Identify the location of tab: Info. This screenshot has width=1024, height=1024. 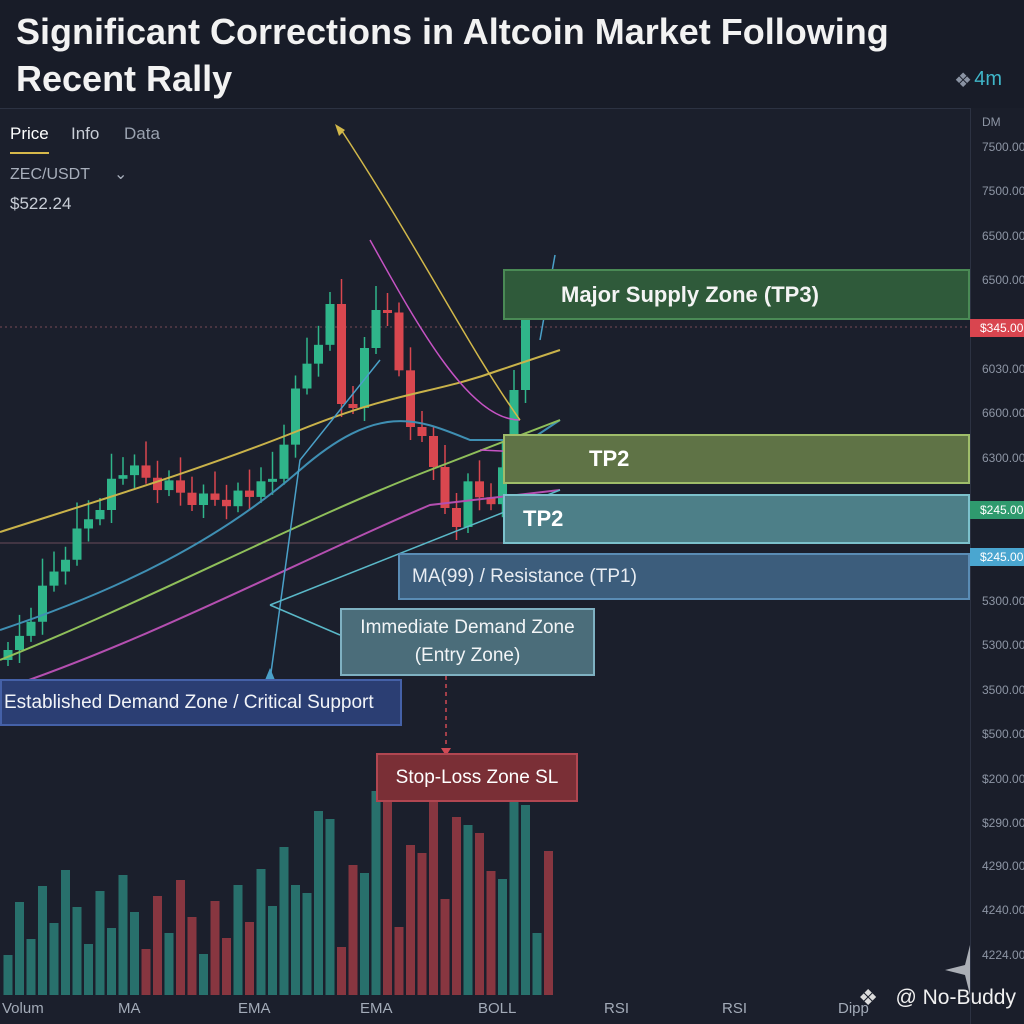
(85, 133).